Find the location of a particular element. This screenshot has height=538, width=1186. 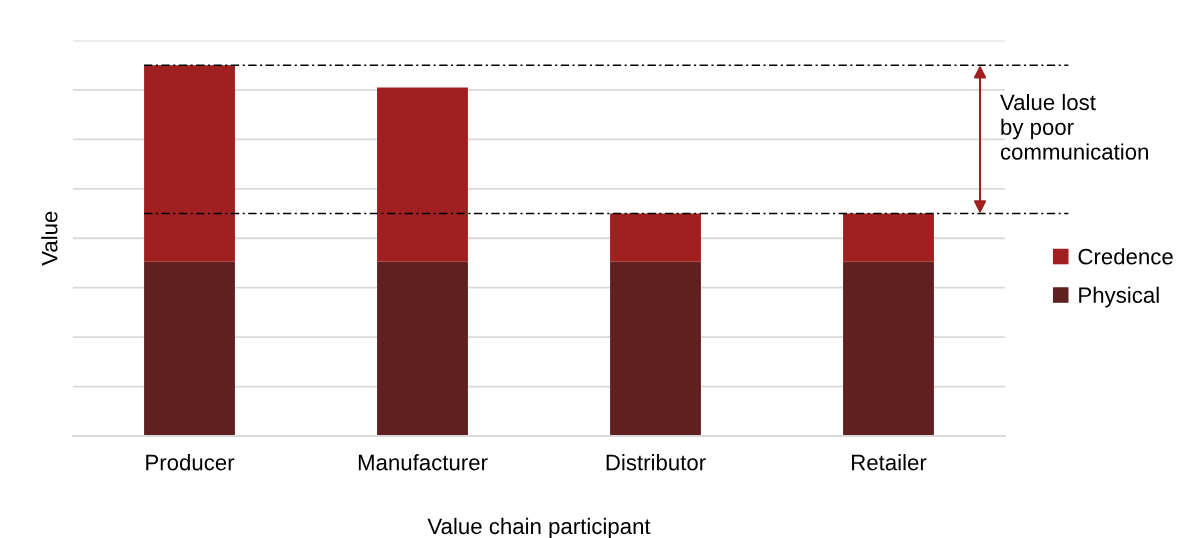

x-axis-title: Value chain participant is located at coordinates (539, 527).